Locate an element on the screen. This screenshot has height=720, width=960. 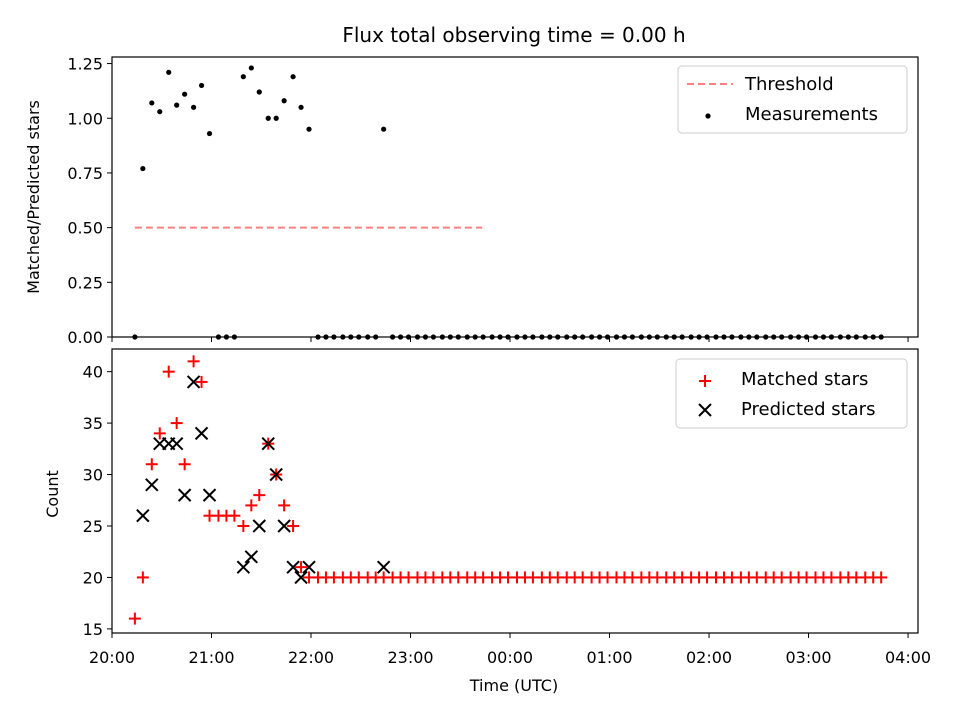
measurements-legend-label: Measurements is located at coordinates (811, 114).